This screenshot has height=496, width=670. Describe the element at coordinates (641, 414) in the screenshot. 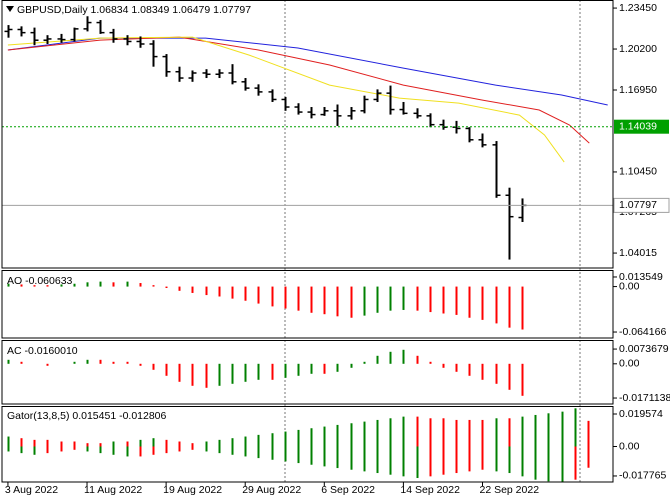

I see `y-tick-label: 0.019574` at that location.